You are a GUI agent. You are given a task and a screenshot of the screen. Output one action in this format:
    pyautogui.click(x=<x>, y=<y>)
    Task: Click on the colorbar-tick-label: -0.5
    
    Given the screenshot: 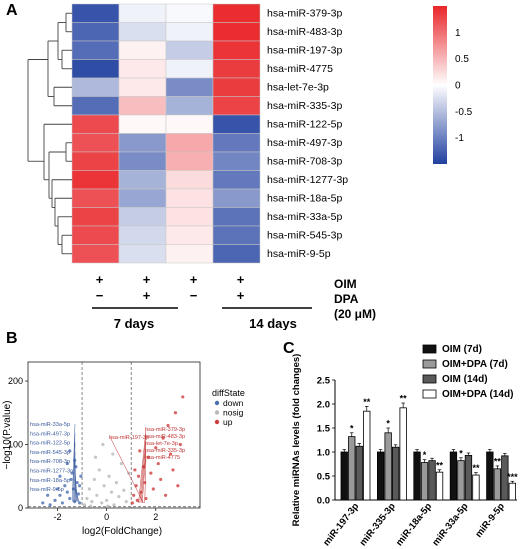 What is the action you would take?
    pyautogui.click(x=464, y=112)
    